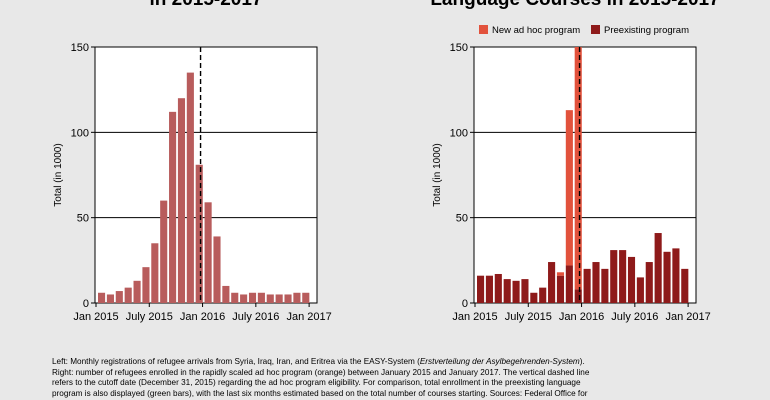 The image size is (770, 400). Describe the element at coordinates (646, 30) in the screenshot. I see `legend-label-preexisting: Preexisting program` at that location.